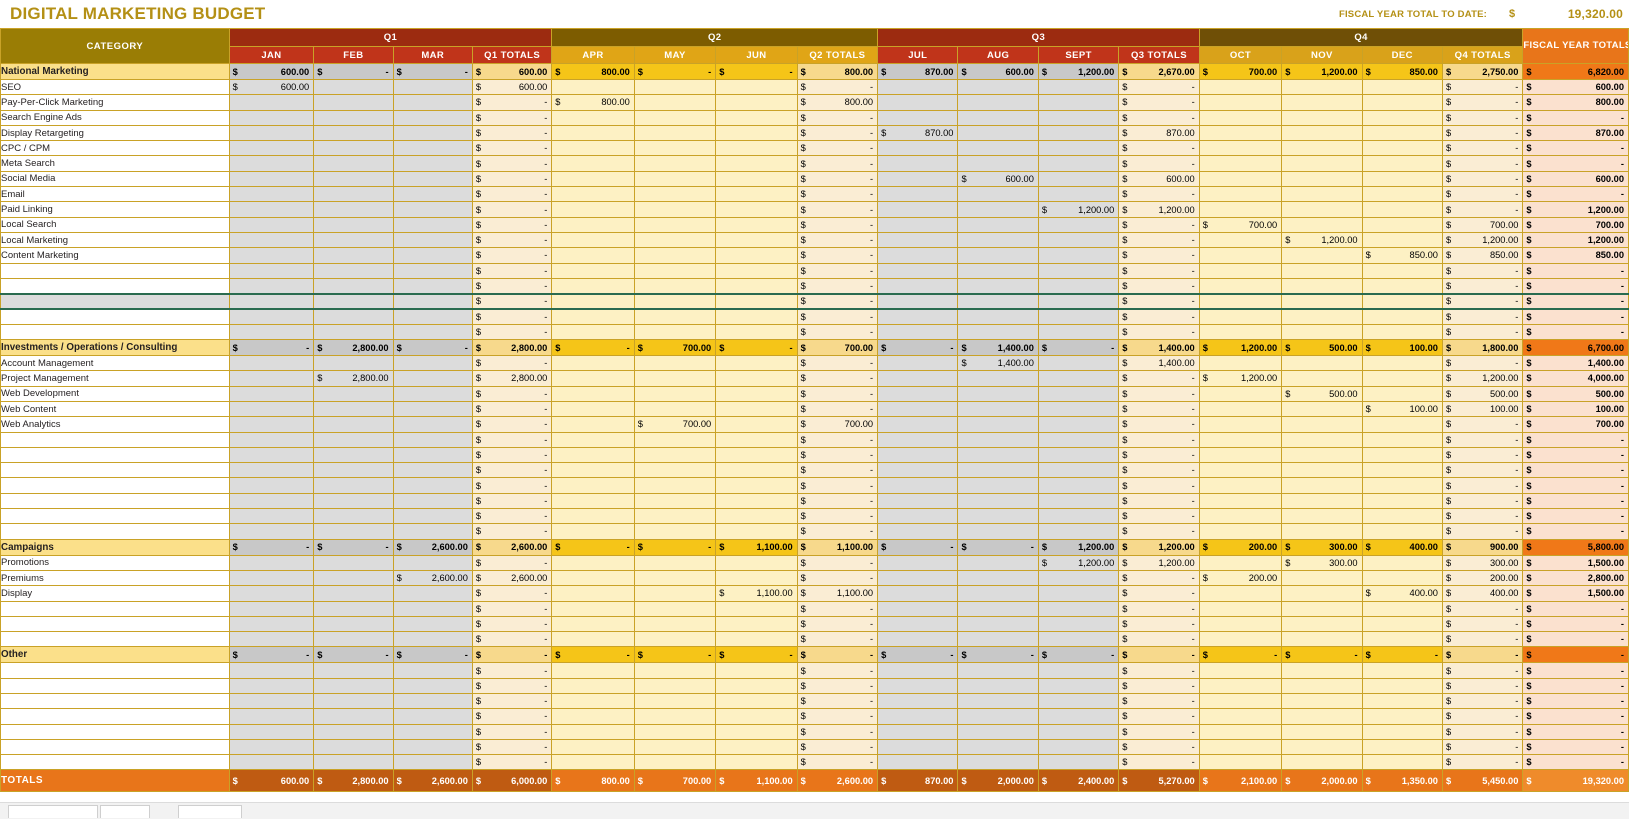 The width and height of the screenshot is (1629, 819). What do you see at coordinates (756, 781) in the screenshot?
I see `totals-amount-cell: $1,100.00` at bounding box center [756, 781].